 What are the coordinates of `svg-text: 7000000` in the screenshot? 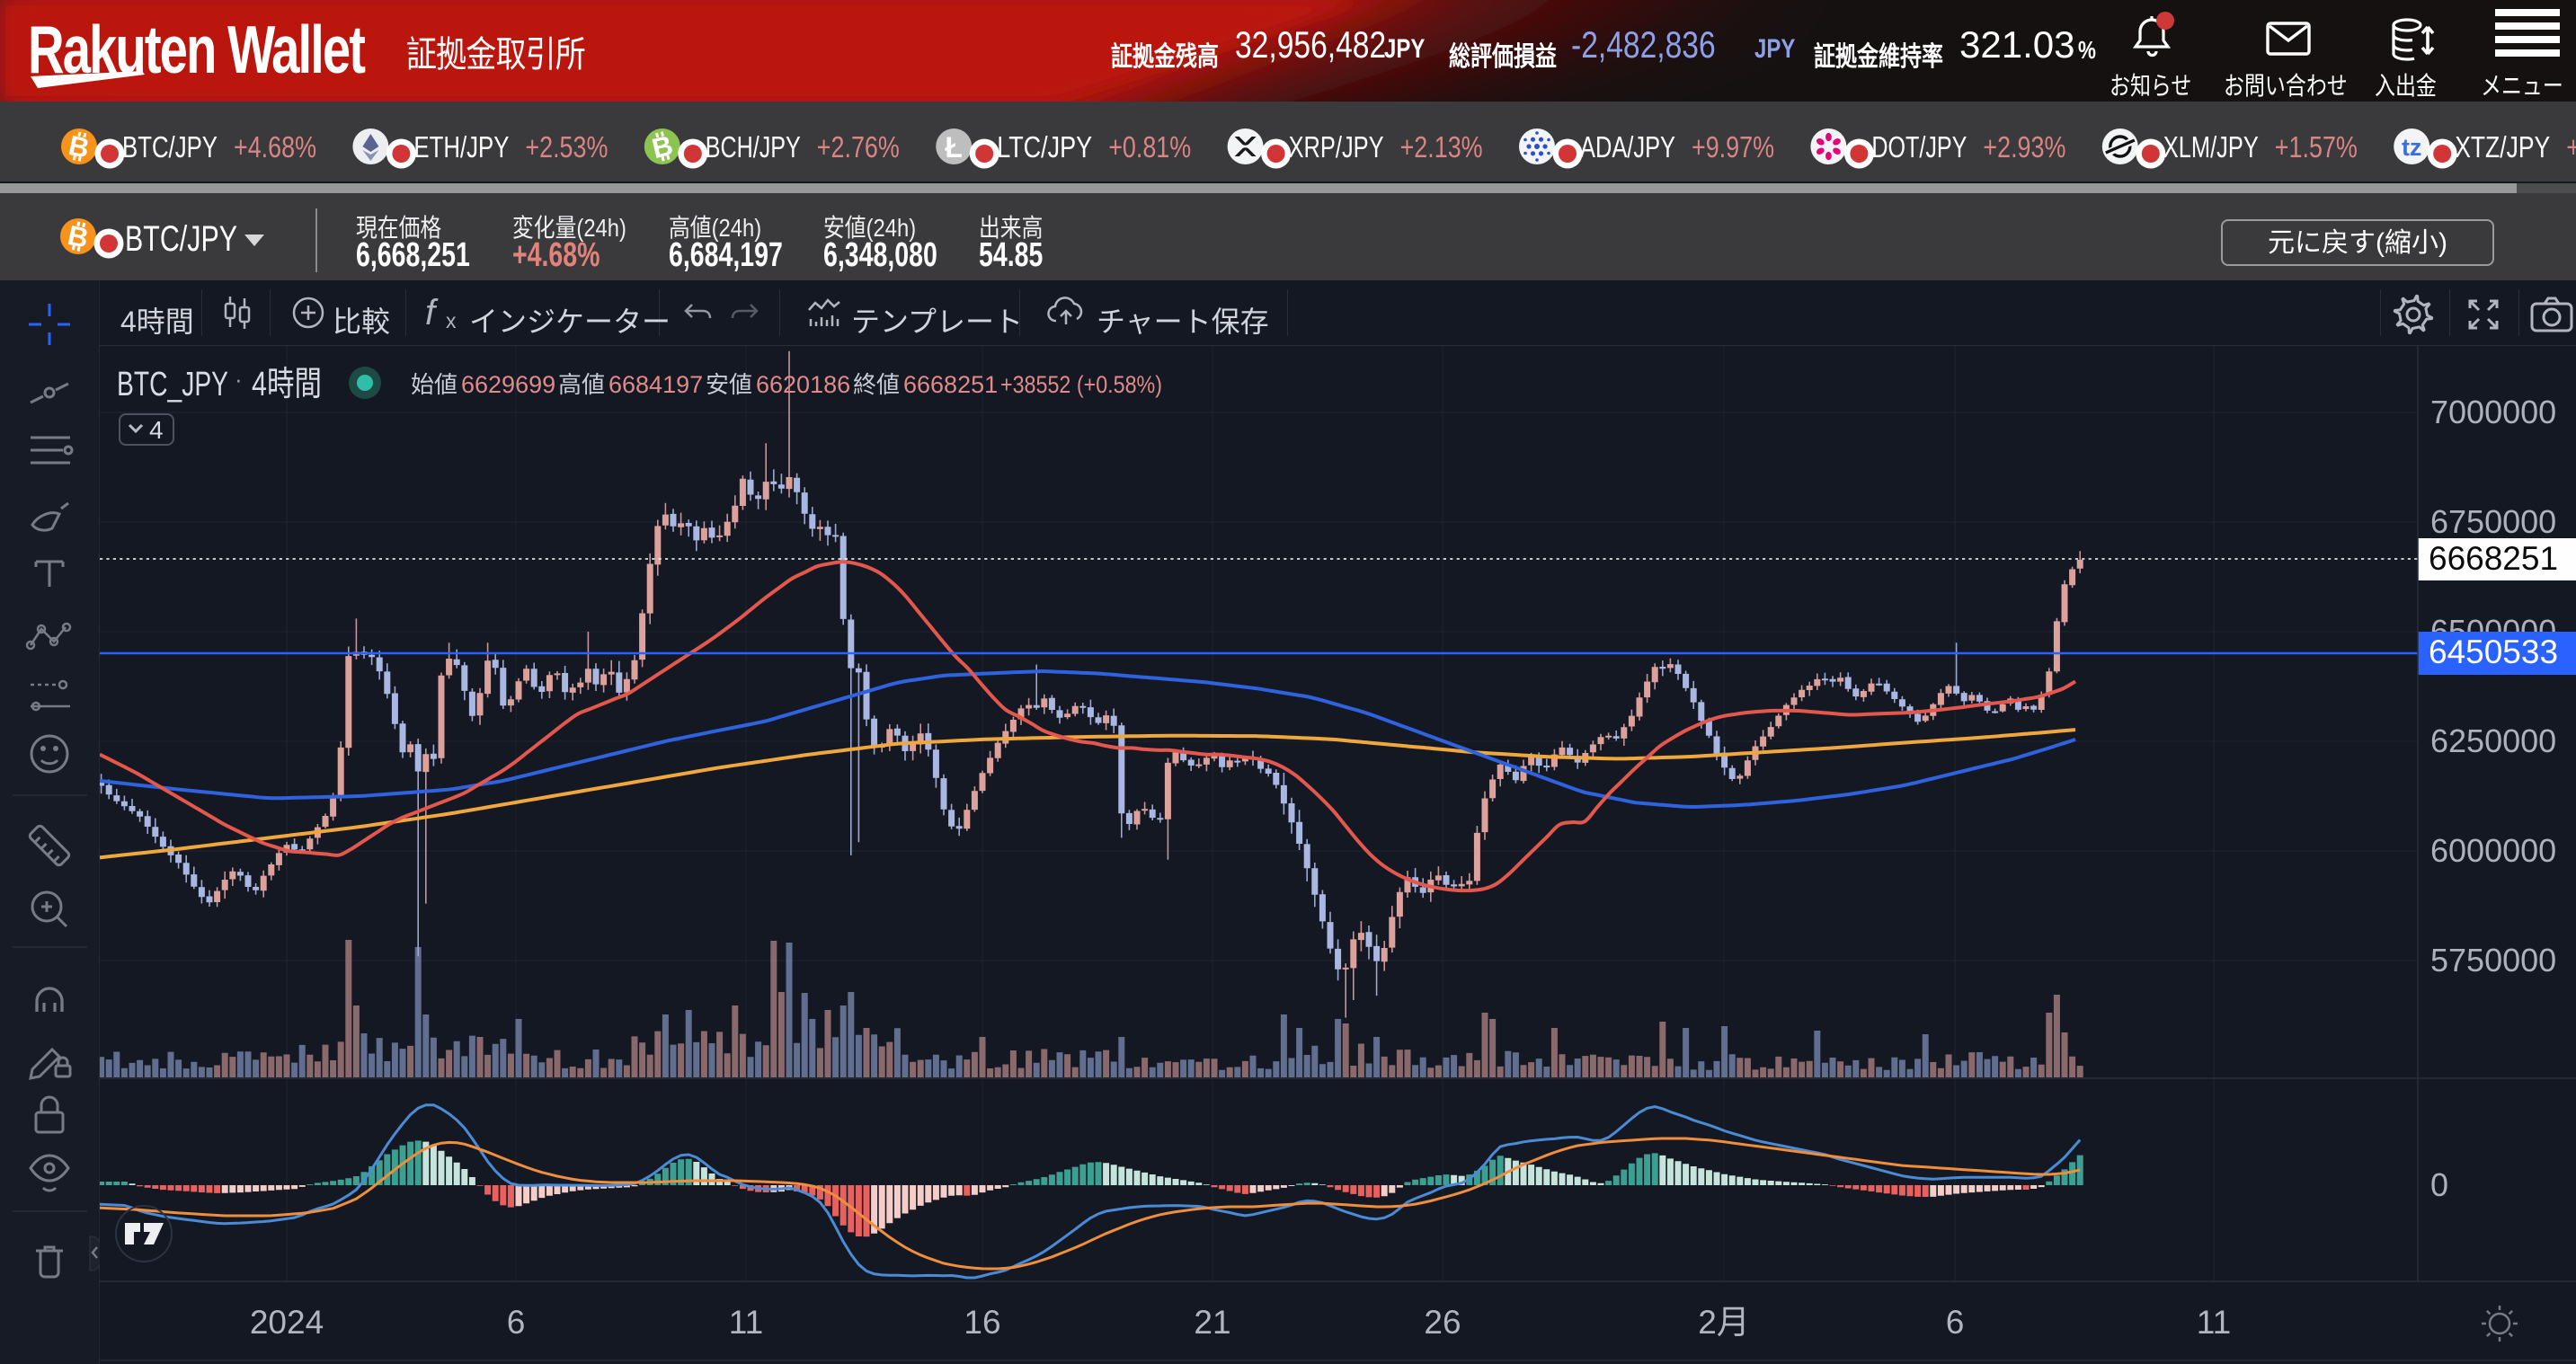 It's located at (2493, 412).